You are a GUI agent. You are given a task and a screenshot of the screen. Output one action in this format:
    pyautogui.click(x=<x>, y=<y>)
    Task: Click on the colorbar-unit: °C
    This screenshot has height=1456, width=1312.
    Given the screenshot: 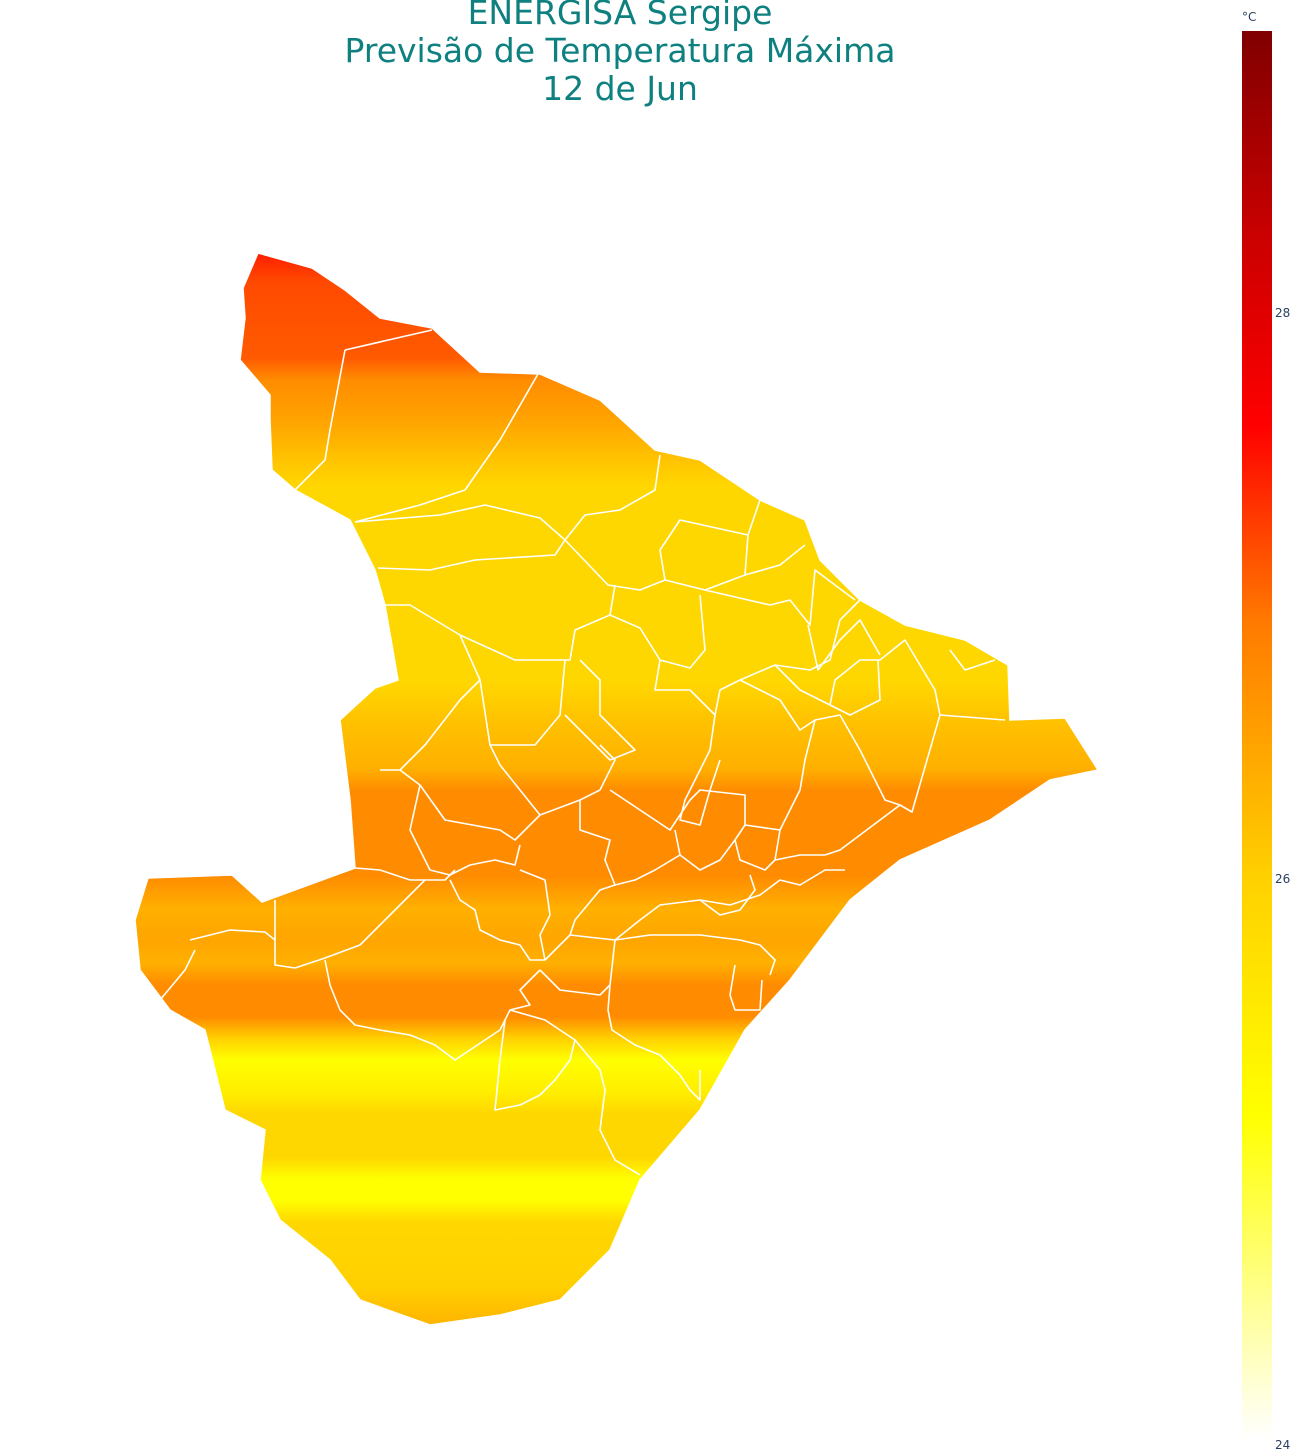 What is the action you would take?
    pyautogui.click(x=1249, y=17)
    